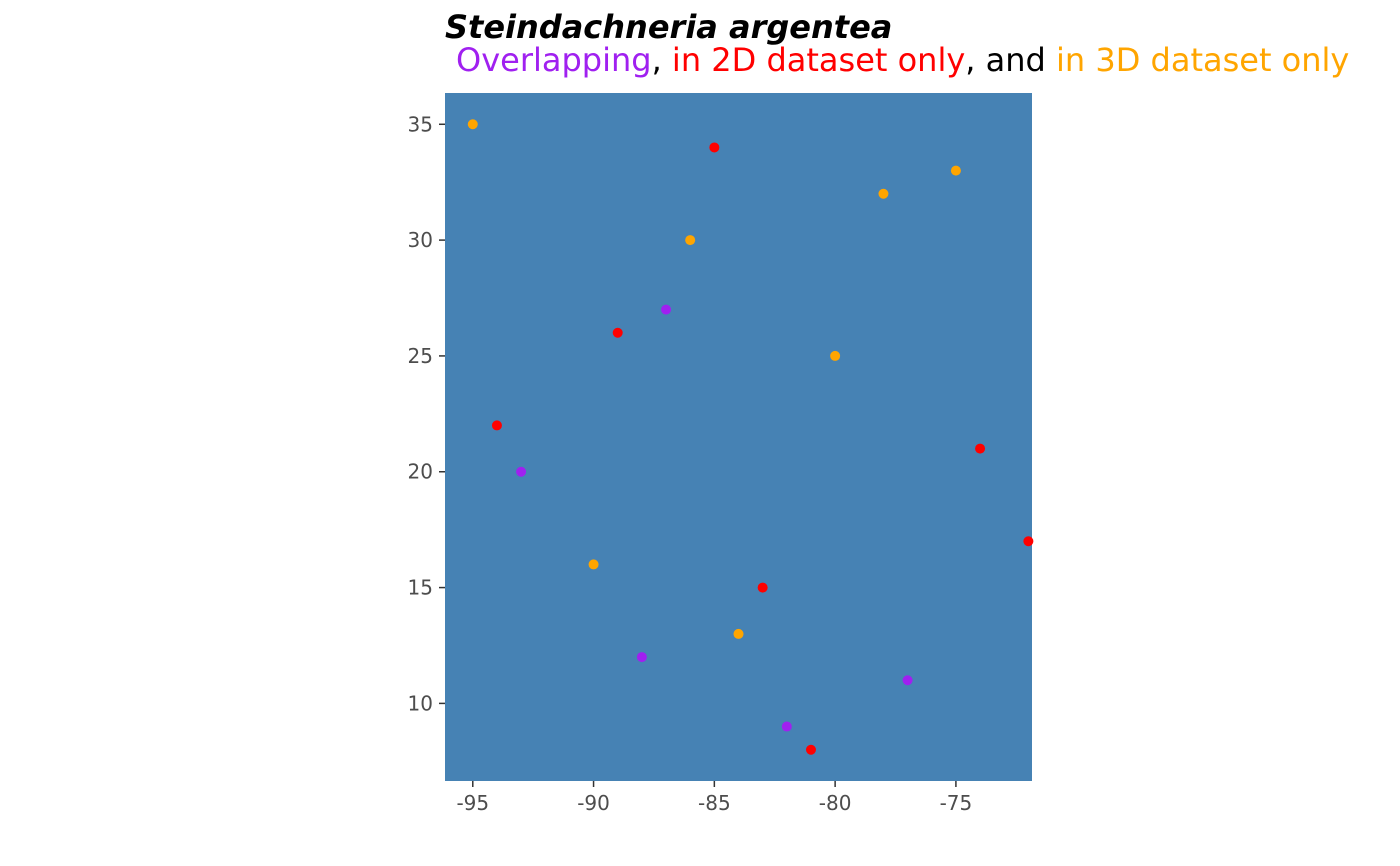  Describe the element at coordinates (1202, 60) in the screenshot. I see `subtitle-part-4: in 3D dataset only` at that location.